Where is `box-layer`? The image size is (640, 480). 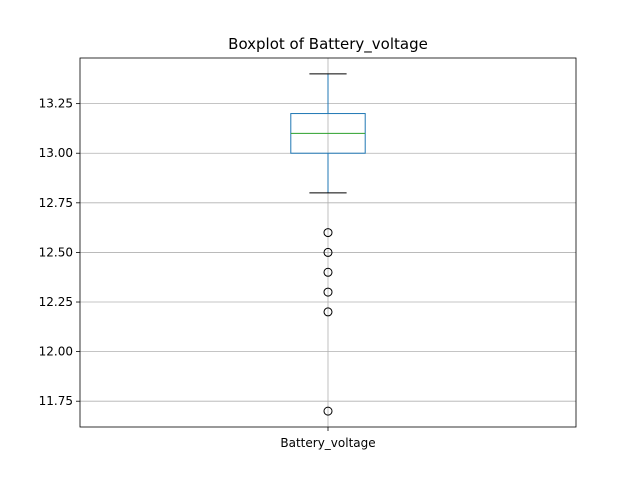
box-layer is located at coordinates (328, 244).